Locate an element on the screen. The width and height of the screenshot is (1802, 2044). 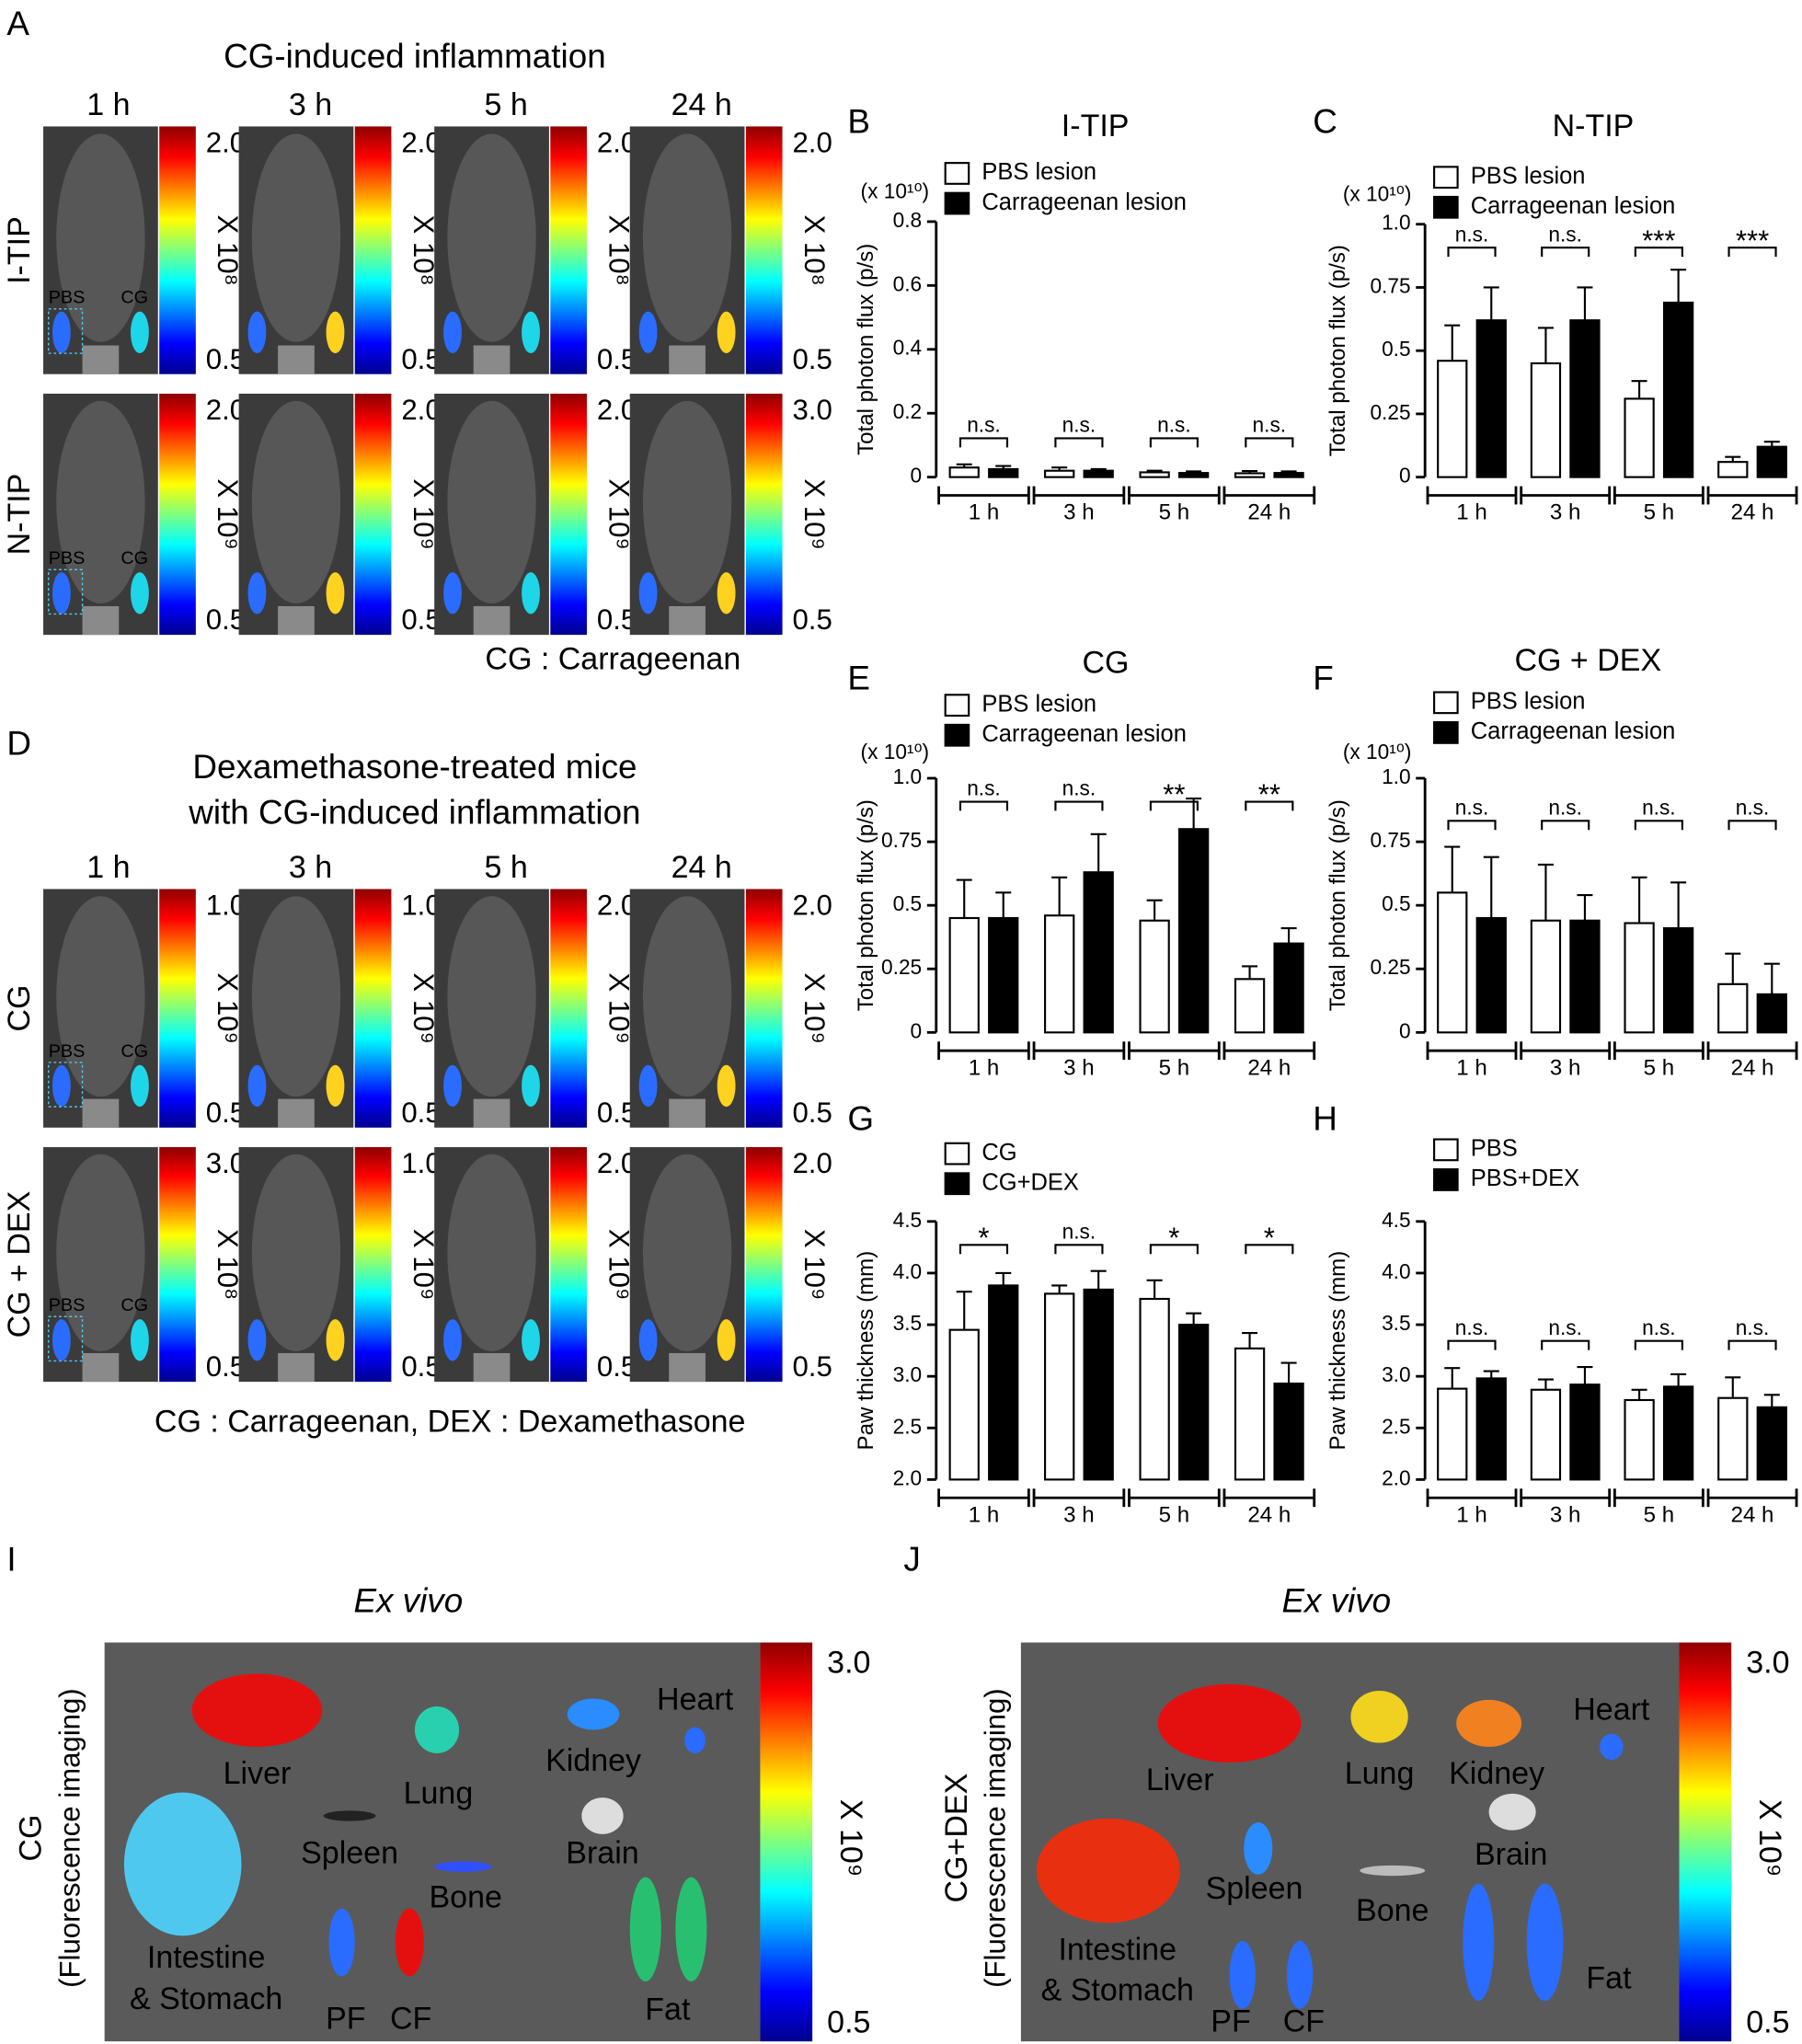
organ-label: Liver is located at coordinates (258, 1773).